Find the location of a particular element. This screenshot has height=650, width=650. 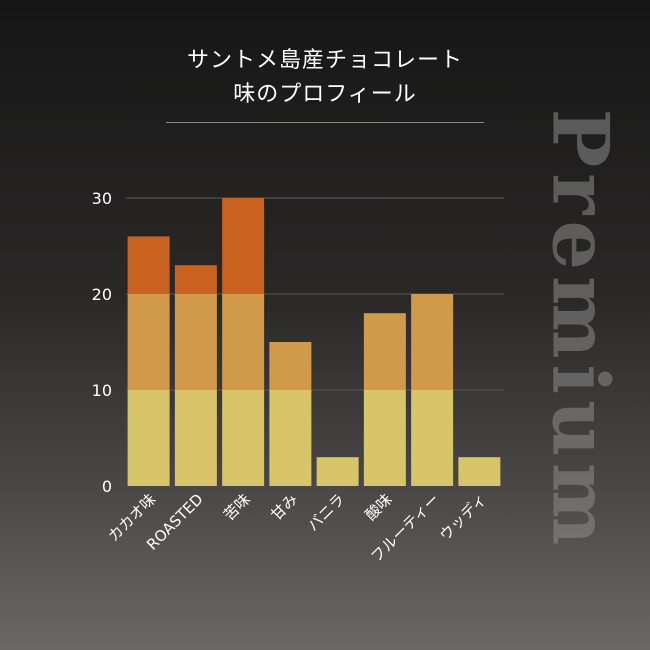

chart-title-line1: サントメ島産チョコレート is located at coordinates (324, 60).